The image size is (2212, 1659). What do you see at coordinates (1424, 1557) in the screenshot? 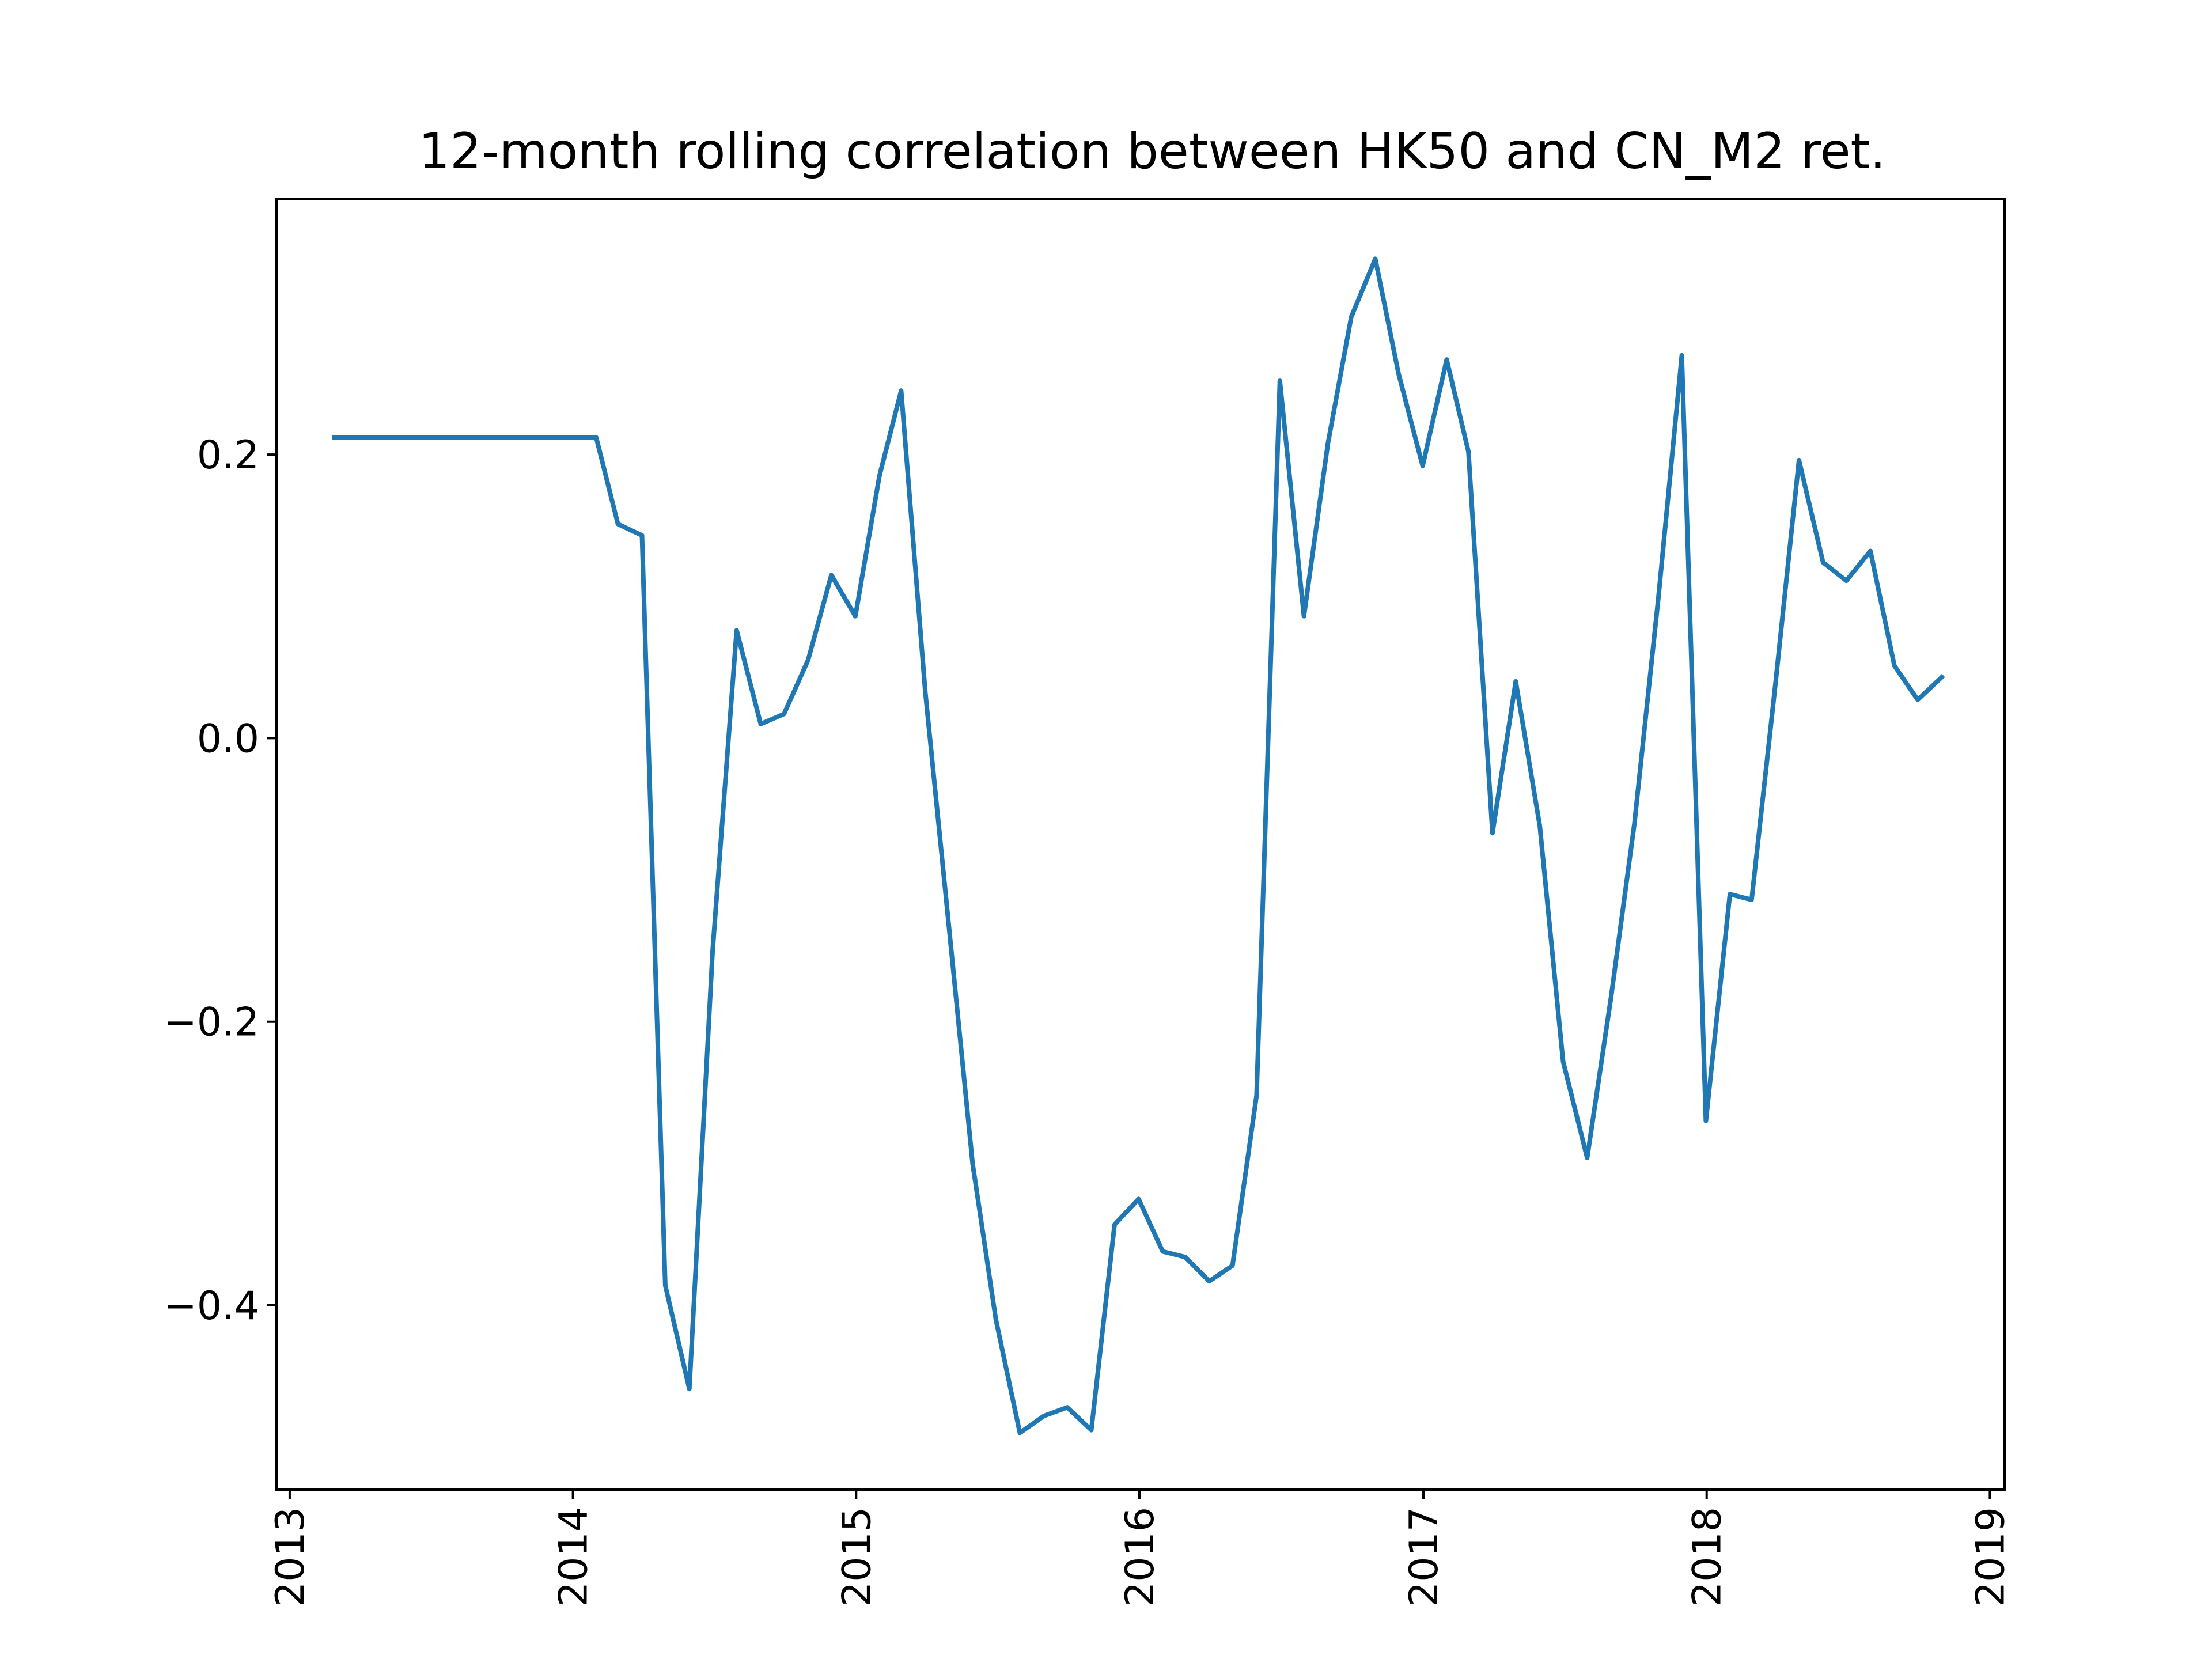
I see `x-tick-label: 2017` at bounding box center [1424, 1557].